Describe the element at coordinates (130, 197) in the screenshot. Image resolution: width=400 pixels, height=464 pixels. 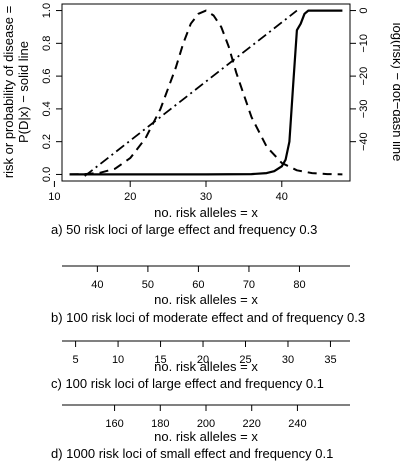
I see `x-tick-label: 20` at that location.